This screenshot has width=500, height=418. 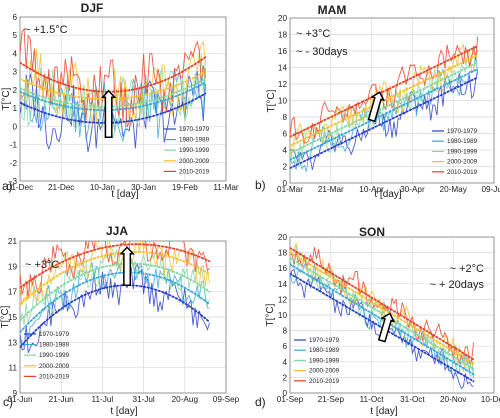 I want to click on y-tick-label: 12, so click(x=283, y=84).